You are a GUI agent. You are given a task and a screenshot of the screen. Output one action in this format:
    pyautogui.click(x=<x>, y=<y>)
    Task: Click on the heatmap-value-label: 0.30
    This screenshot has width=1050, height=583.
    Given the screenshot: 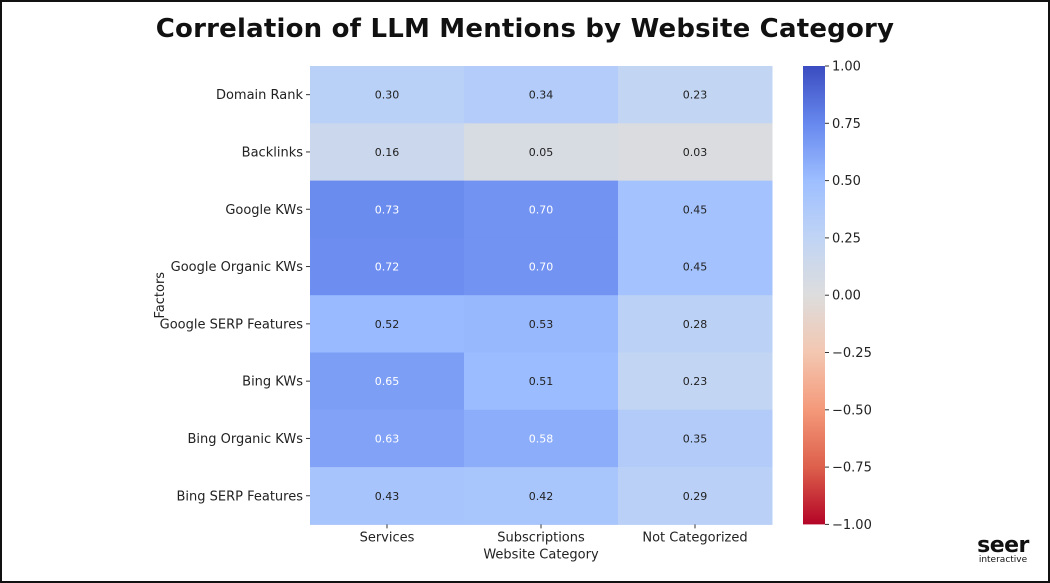 What is the action you would take?
    pyautogui.click(x=387, y=95)
    